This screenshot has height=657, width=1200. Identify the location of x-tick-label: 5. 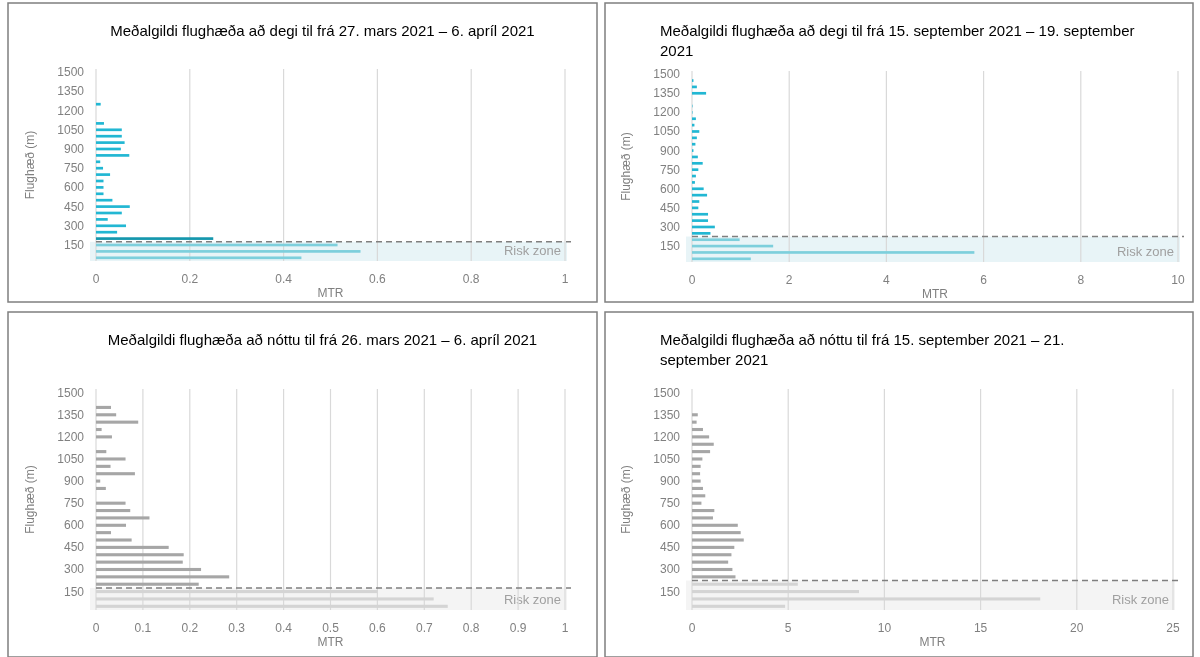
(788, 628).